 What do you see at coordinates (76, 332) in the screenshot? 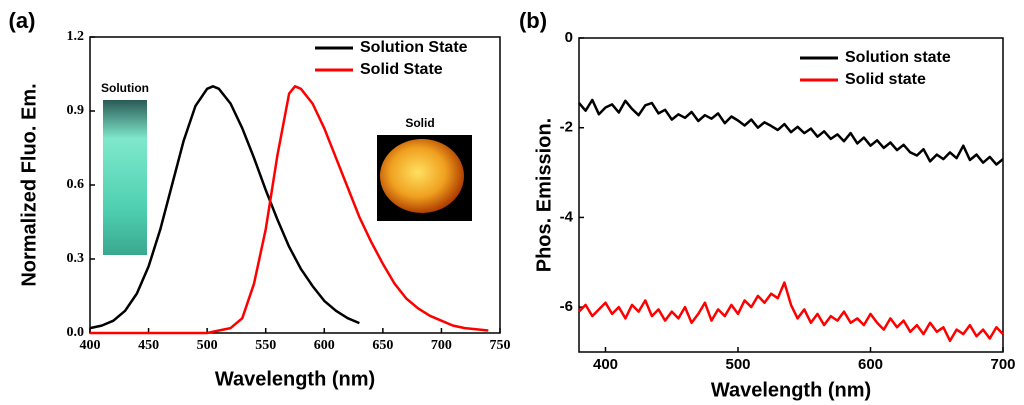
I see `y-tick-label: 0.0` at bounding box center [76, 332].